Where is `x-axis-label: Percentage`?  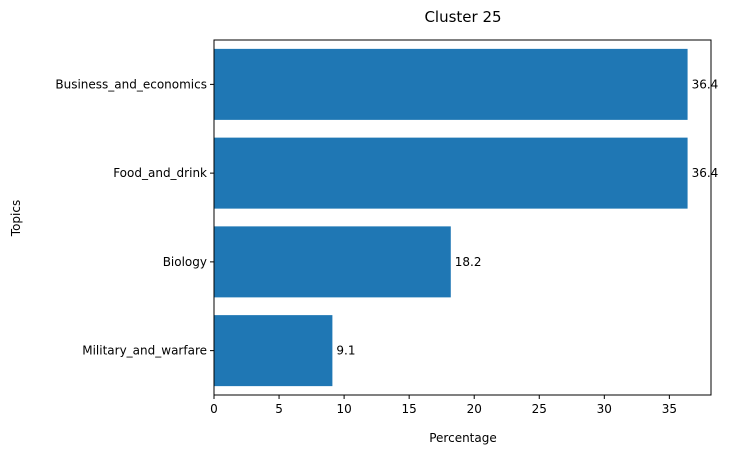 x-axis-label: Percentage is located at coordinates (463, 438).